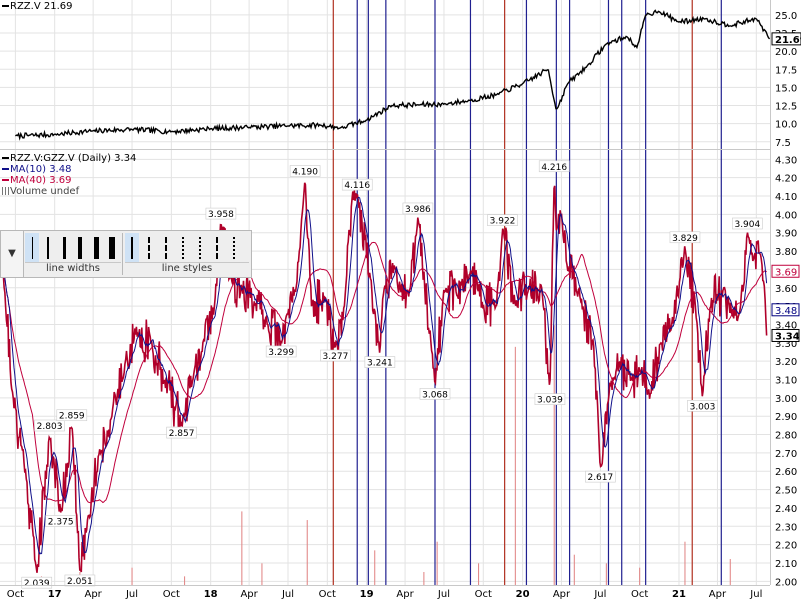  Describe the element at coordinates (367, 594) in the screenshot. I see `x-tick-label: 19` at that location.